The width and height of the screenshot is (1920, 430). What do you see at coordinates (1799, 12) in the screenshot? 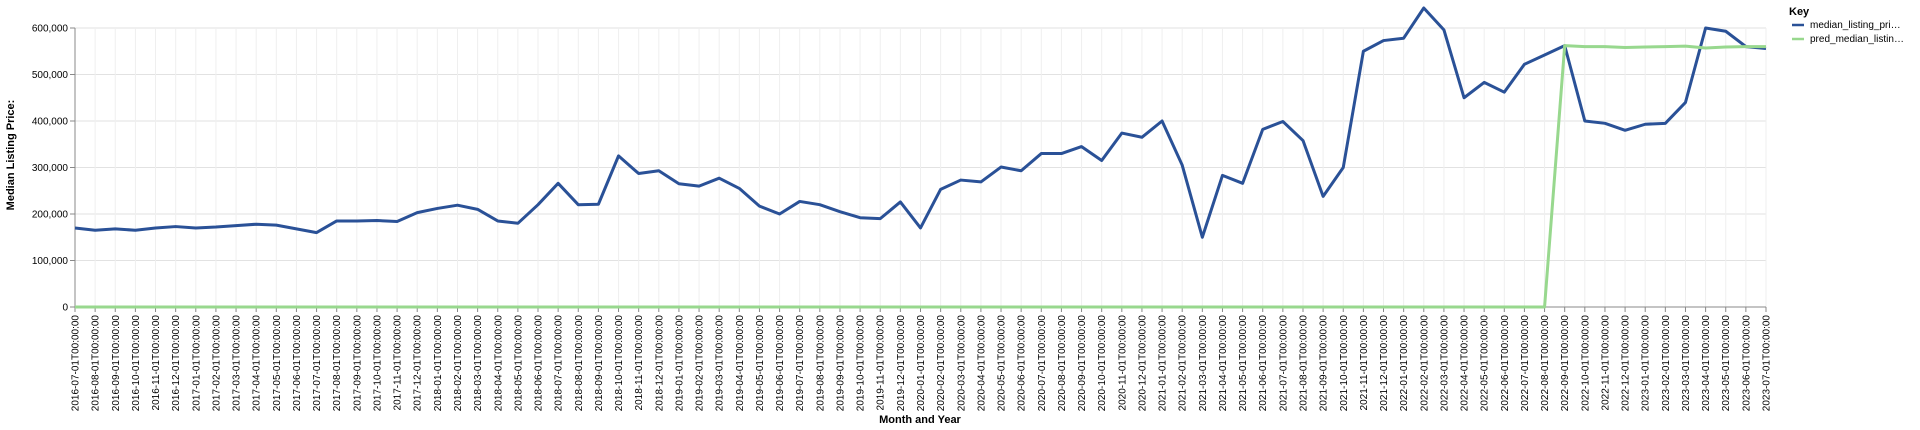
I see `legend-title: Key` at bounding box center [1799, 12].